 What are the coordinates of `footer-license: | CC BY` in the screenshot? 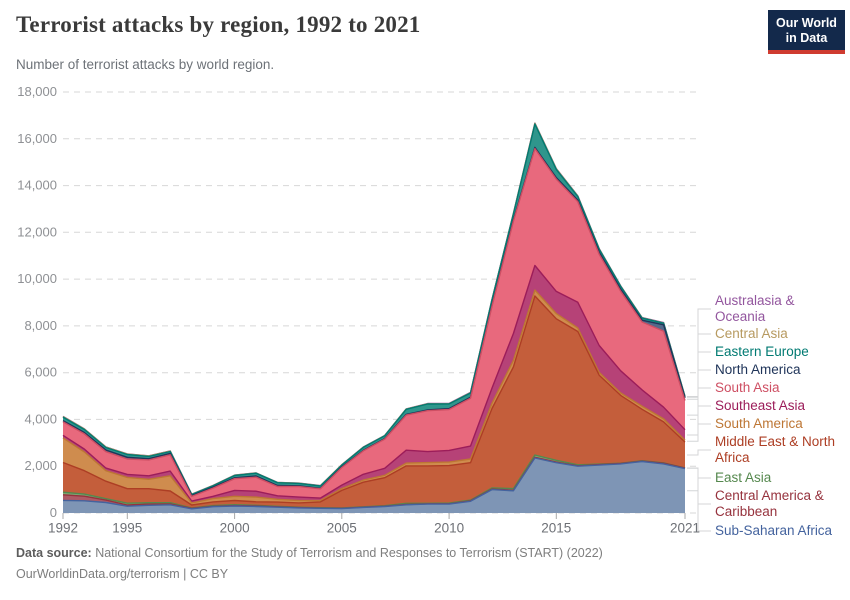 It's located at (204, 574).